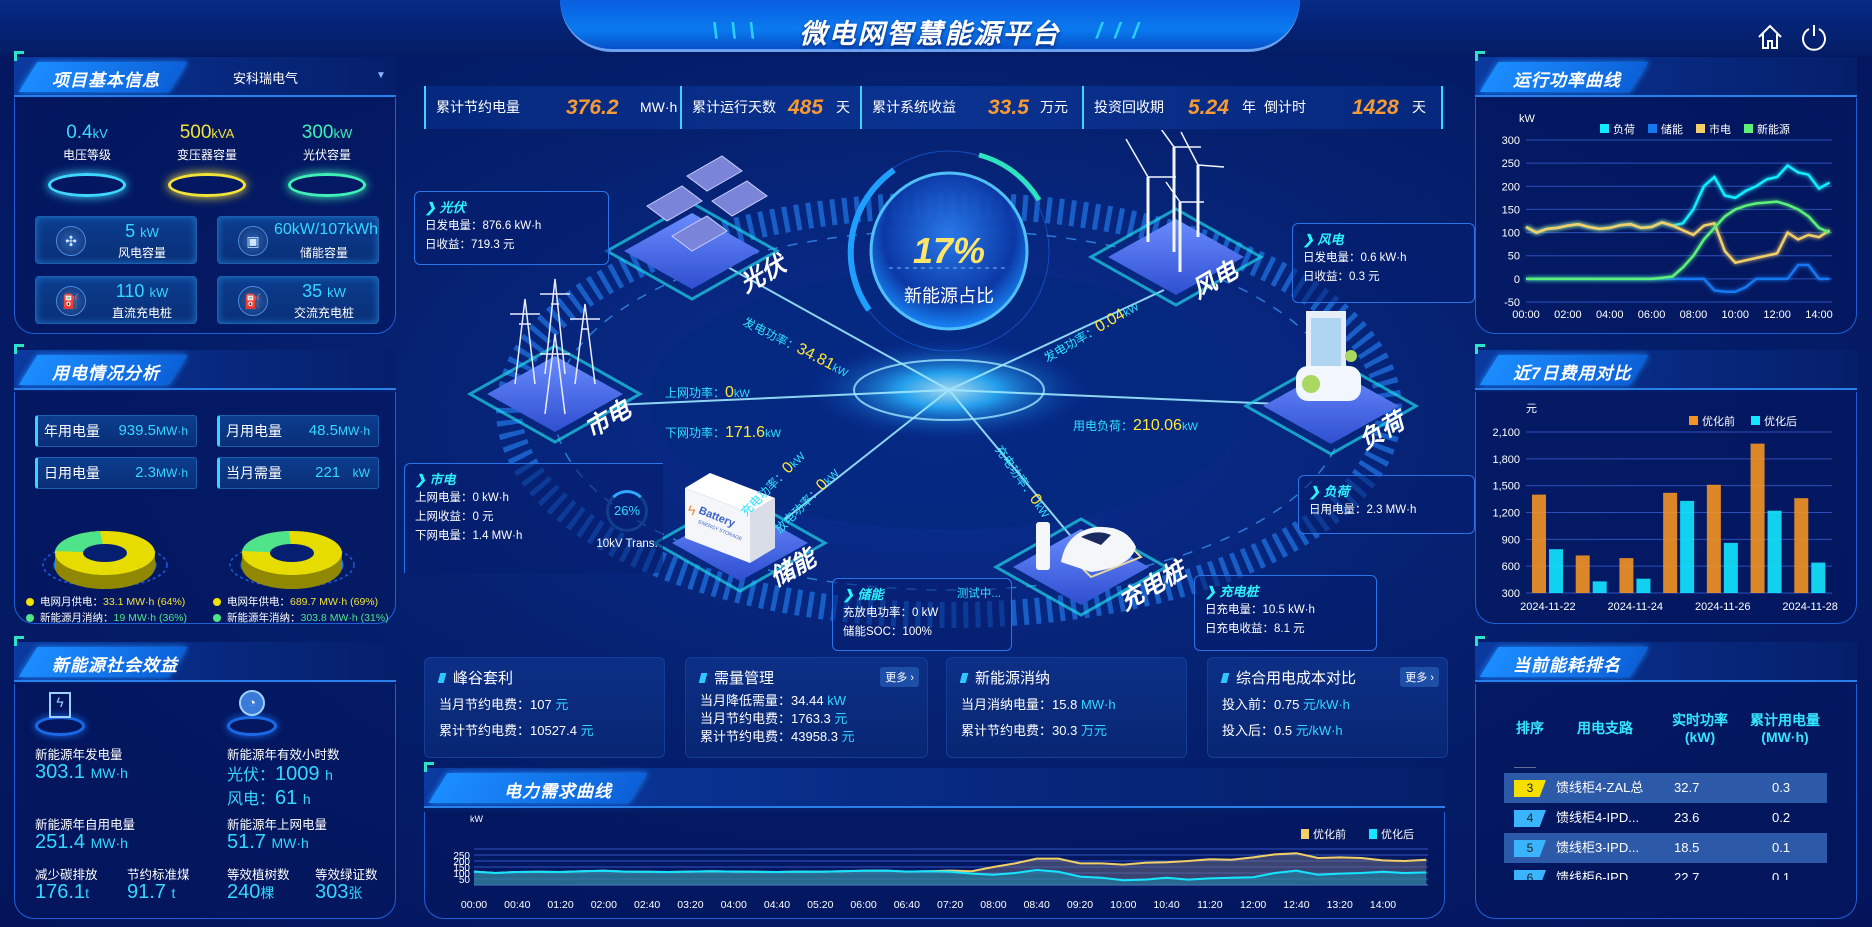  What do you see at coordinates (303, 617) in the screenshot?
I see `legend-newenergy-year: 新能源年消纳：303.8 MW·h (31%)` at bounding box center [303, 617].